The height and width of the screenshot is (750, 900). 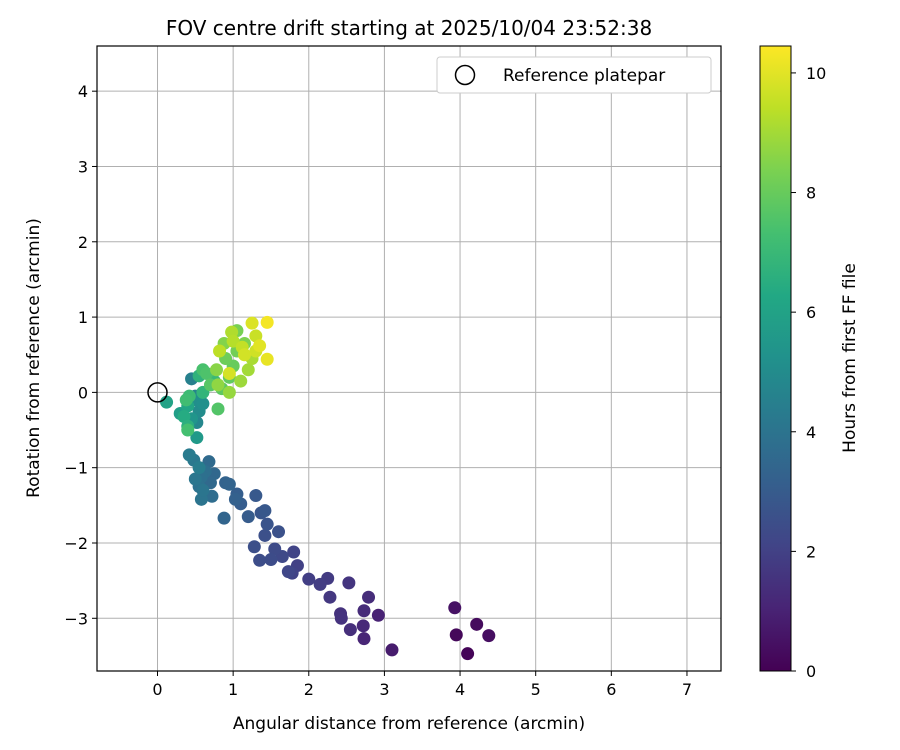 I want to click on colorbar-tick-label: 2, so click(x=811, y=551).